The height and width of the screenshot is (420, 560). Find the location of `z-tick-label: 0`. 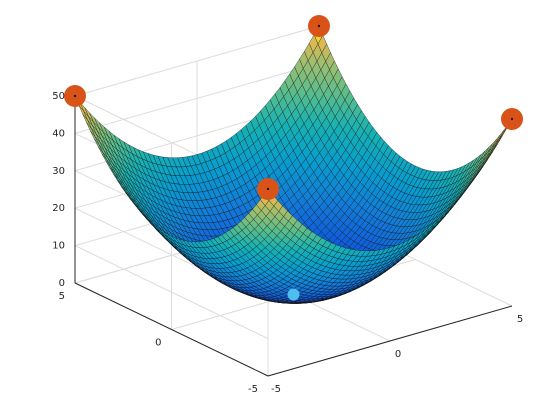

z-tick-label: 0 is located at coordinates (62, 283).